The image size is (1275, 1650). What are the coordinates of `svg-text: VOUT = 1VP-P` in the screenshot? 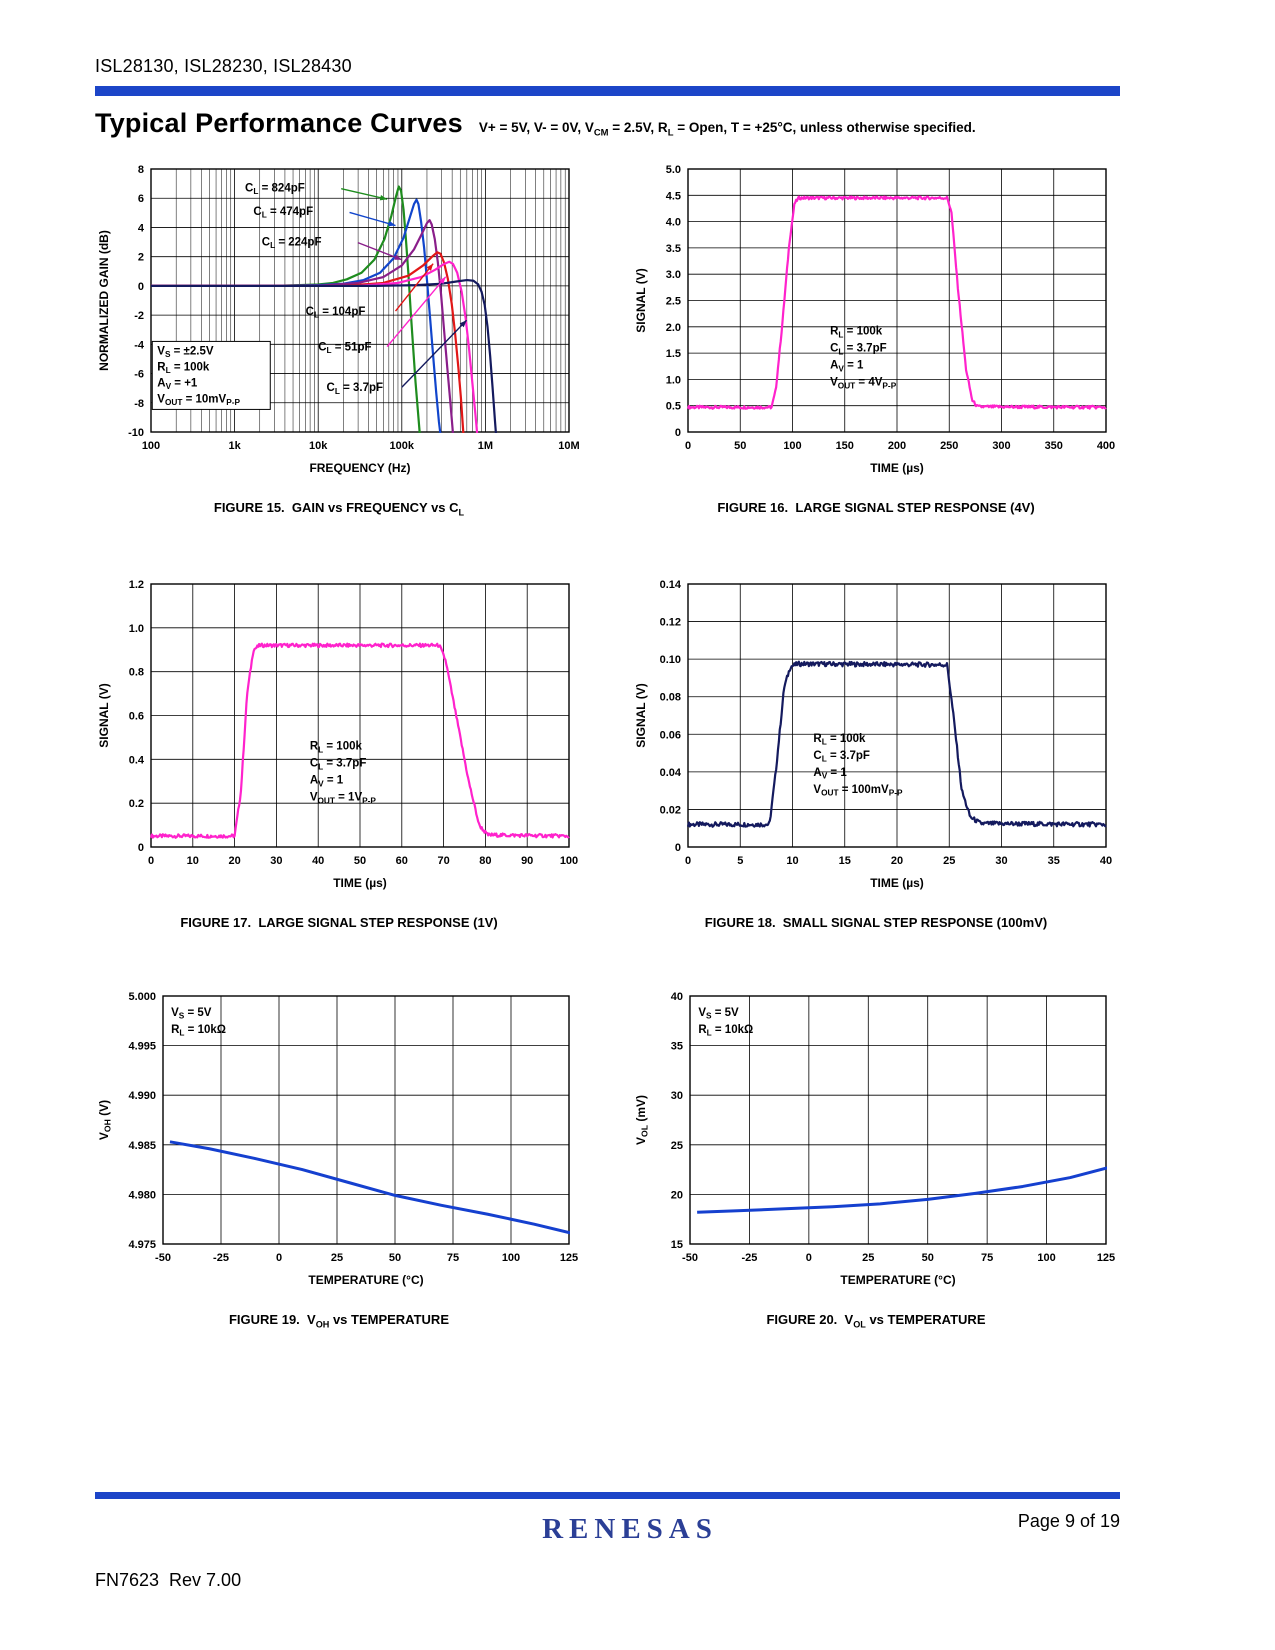 It's located at (343, 798).